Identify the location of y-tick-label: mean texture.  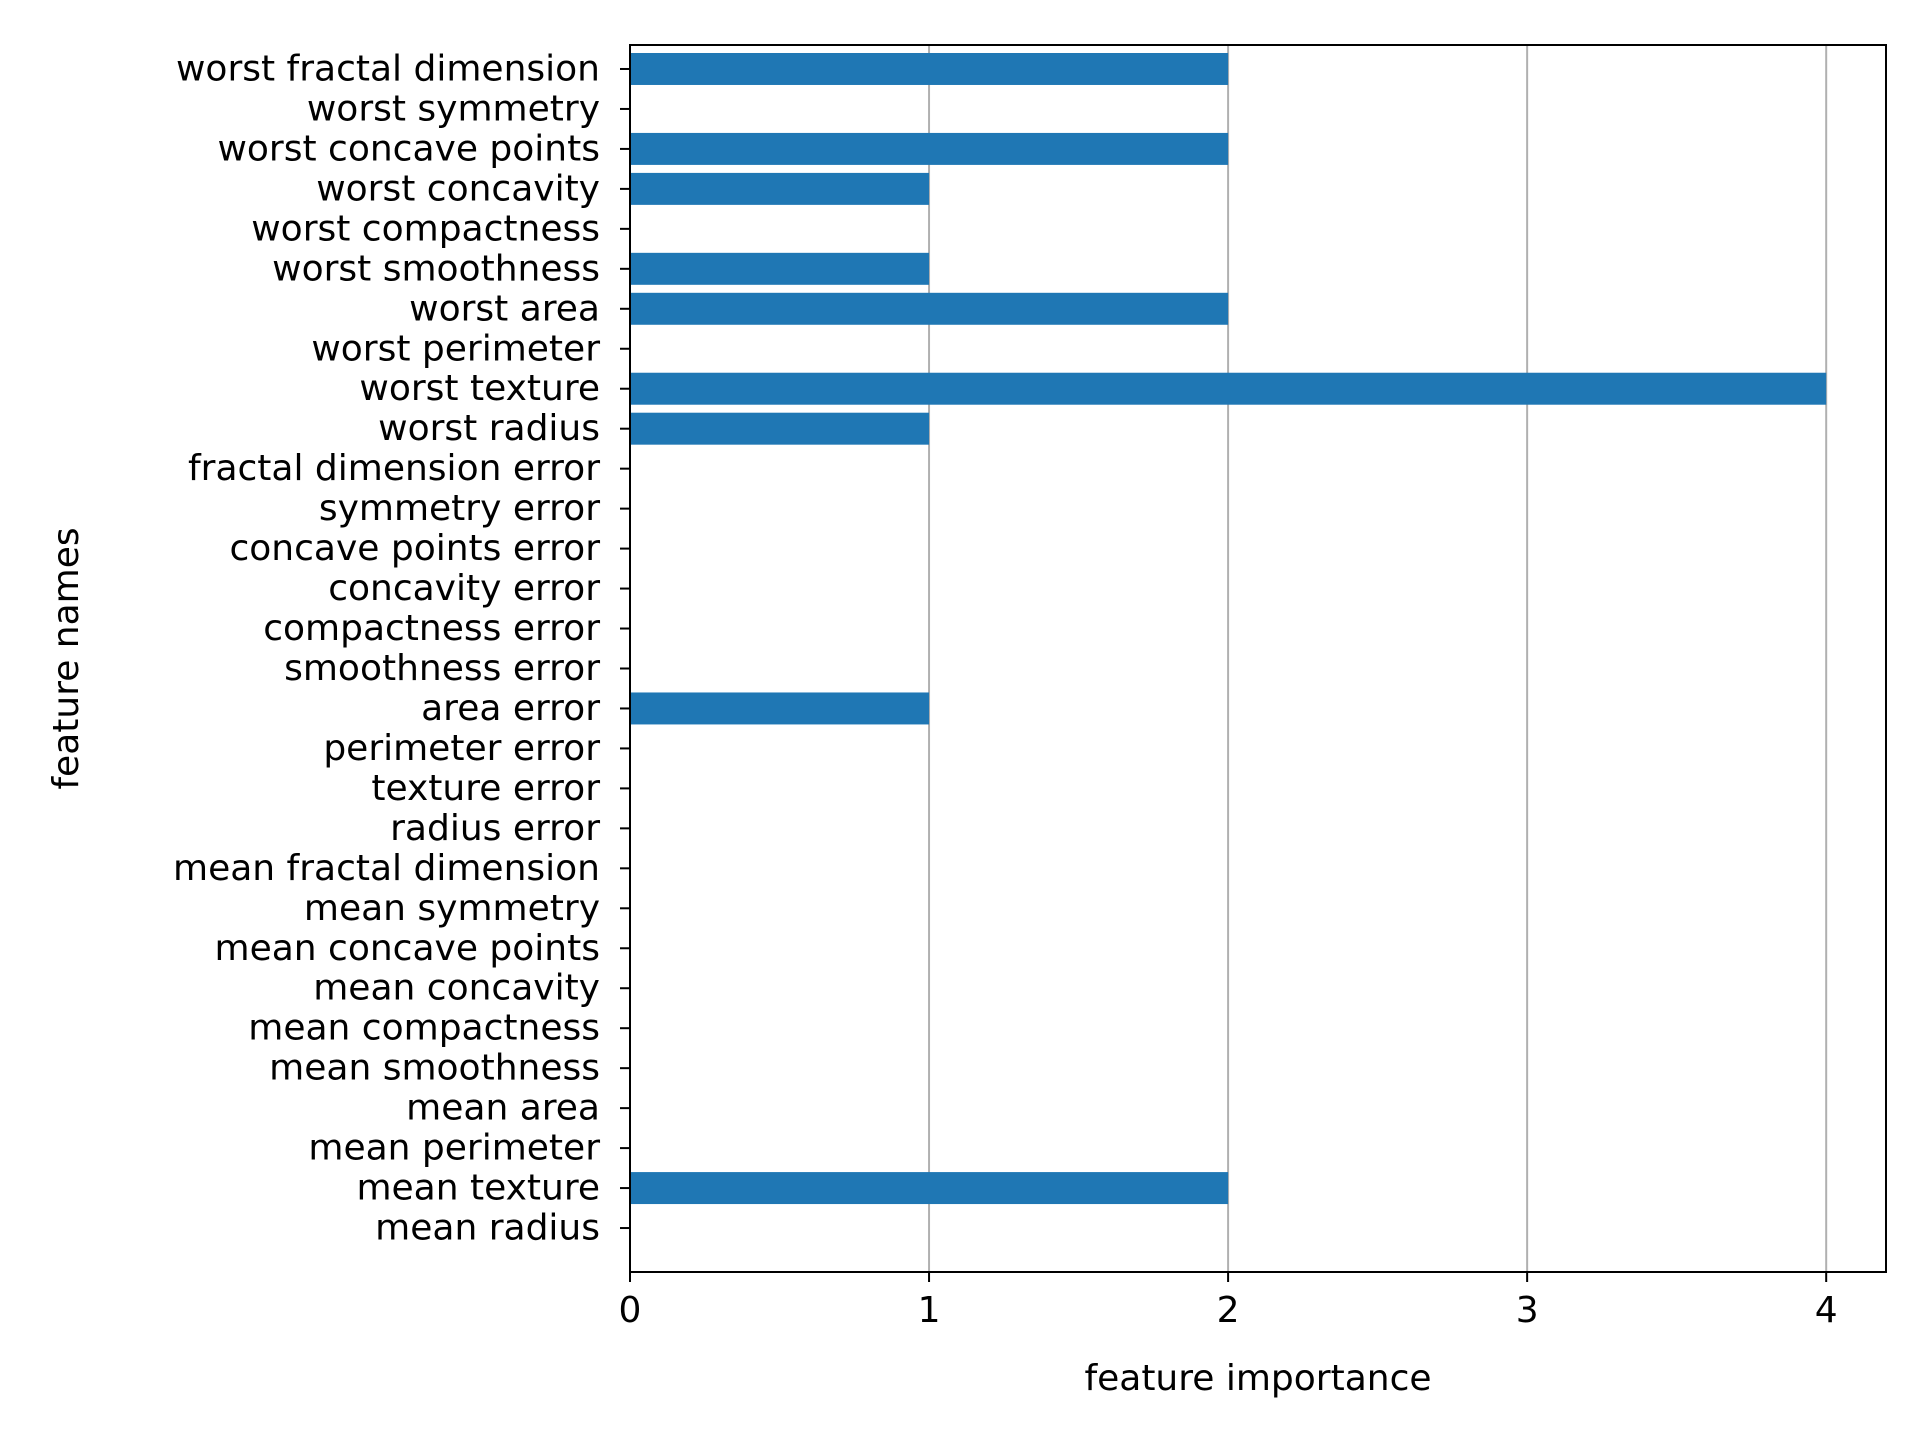
(478, 1188).